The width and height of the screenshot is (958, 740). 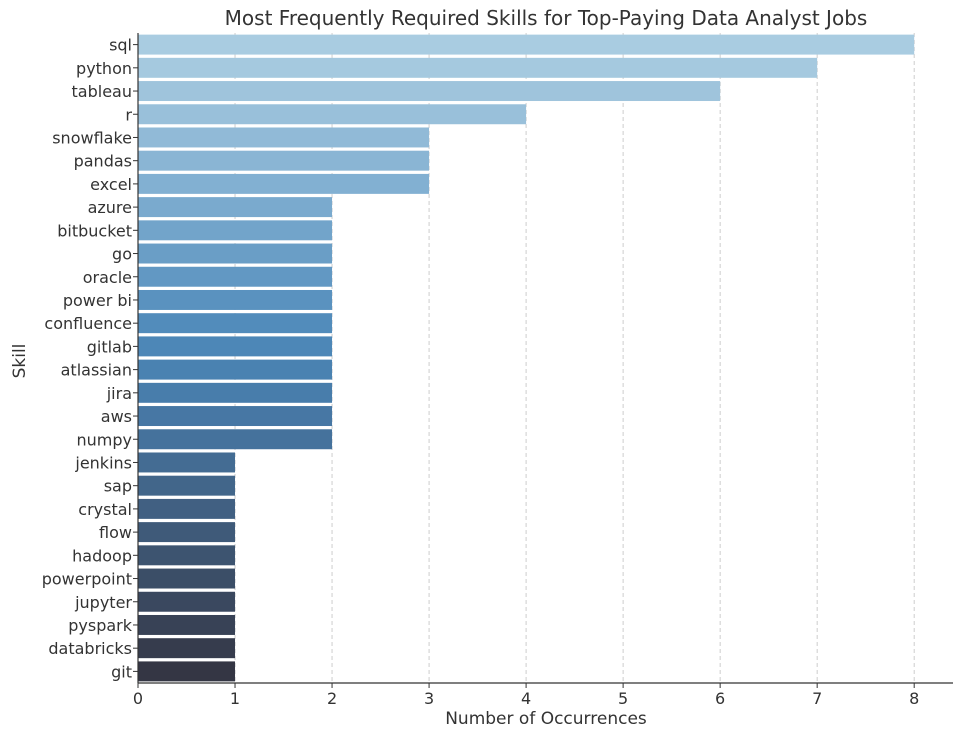 What do you see at coordinates (187, 508) in the screenshot?
I see `bar-crystal` at bounding box center [187, 508].